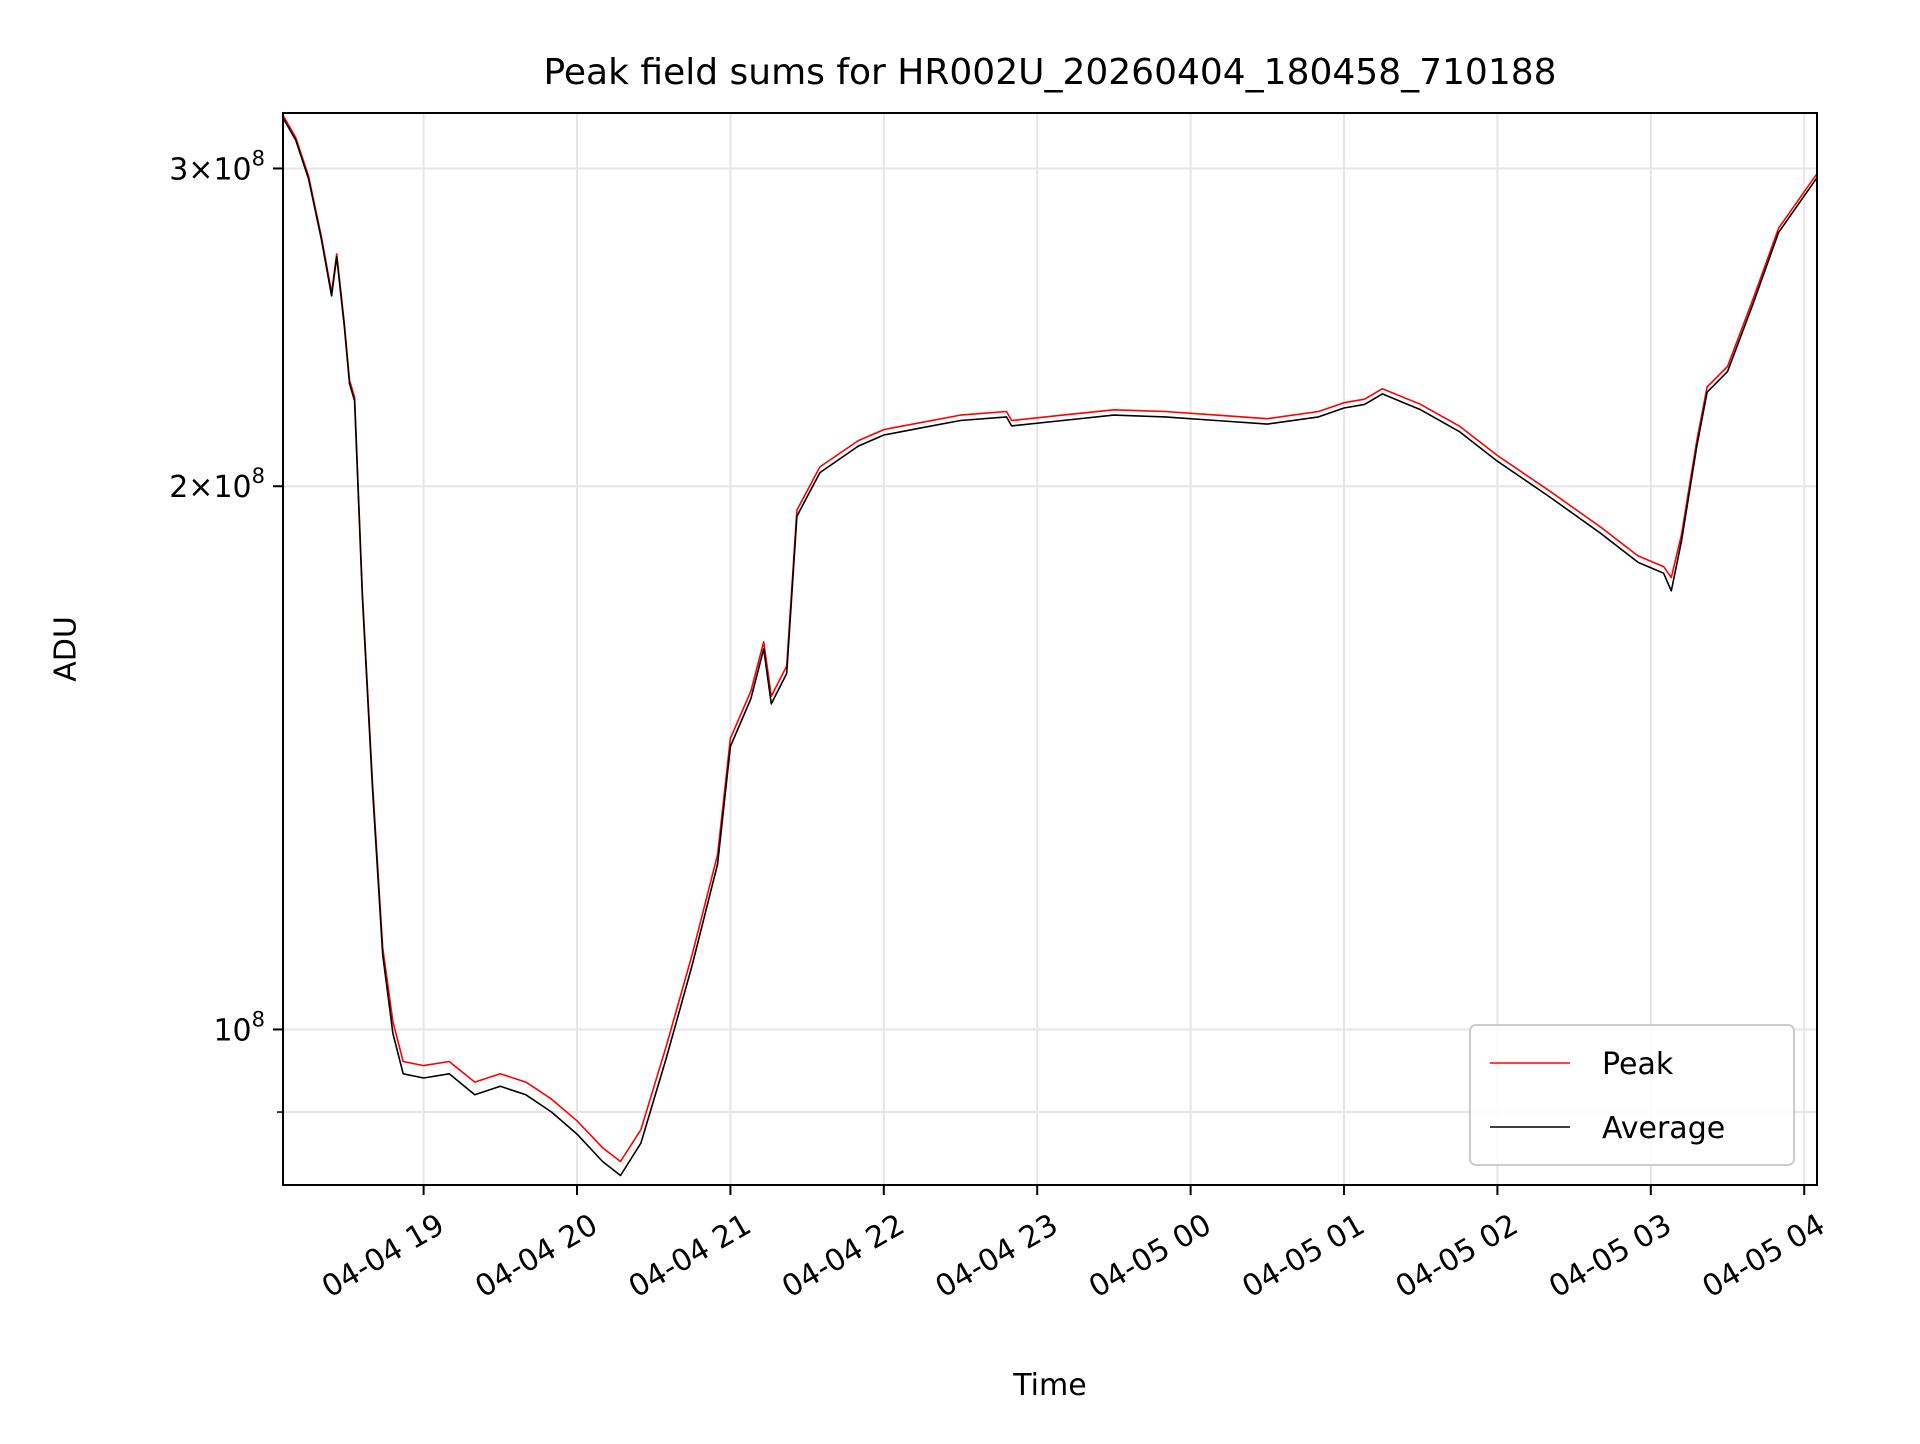 Image resolution: width=1920 pixels, height=1444 pixels. Describe the element at coordinates (1638, 1064) in the screenshot. I see `legend-label: Peak` at that location.